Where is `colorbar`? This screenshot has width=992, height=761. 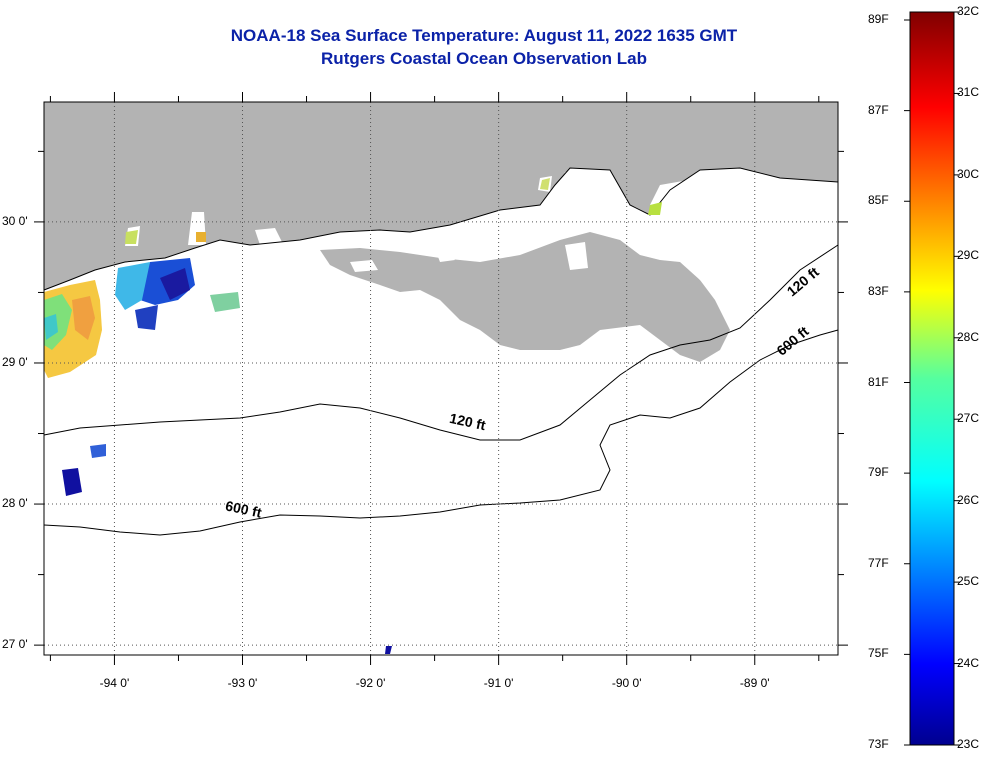
colorbar is located at coordinates (932, 378).